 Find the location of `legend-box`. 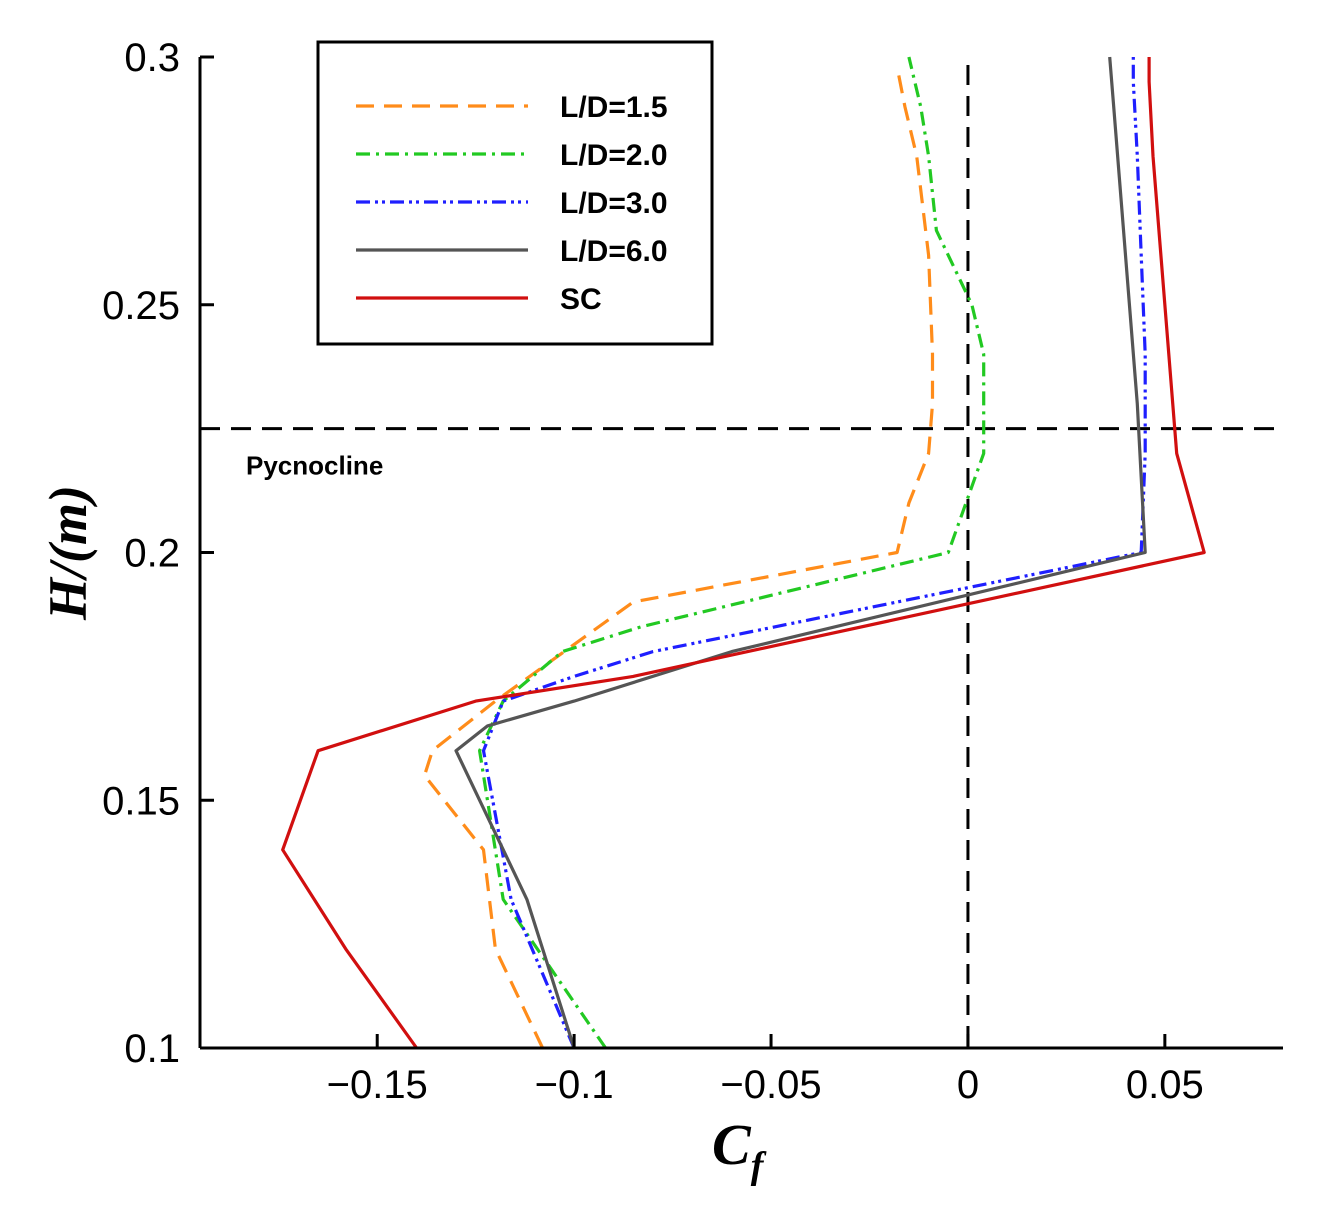

legend-box is located at coordinates (515, 193).